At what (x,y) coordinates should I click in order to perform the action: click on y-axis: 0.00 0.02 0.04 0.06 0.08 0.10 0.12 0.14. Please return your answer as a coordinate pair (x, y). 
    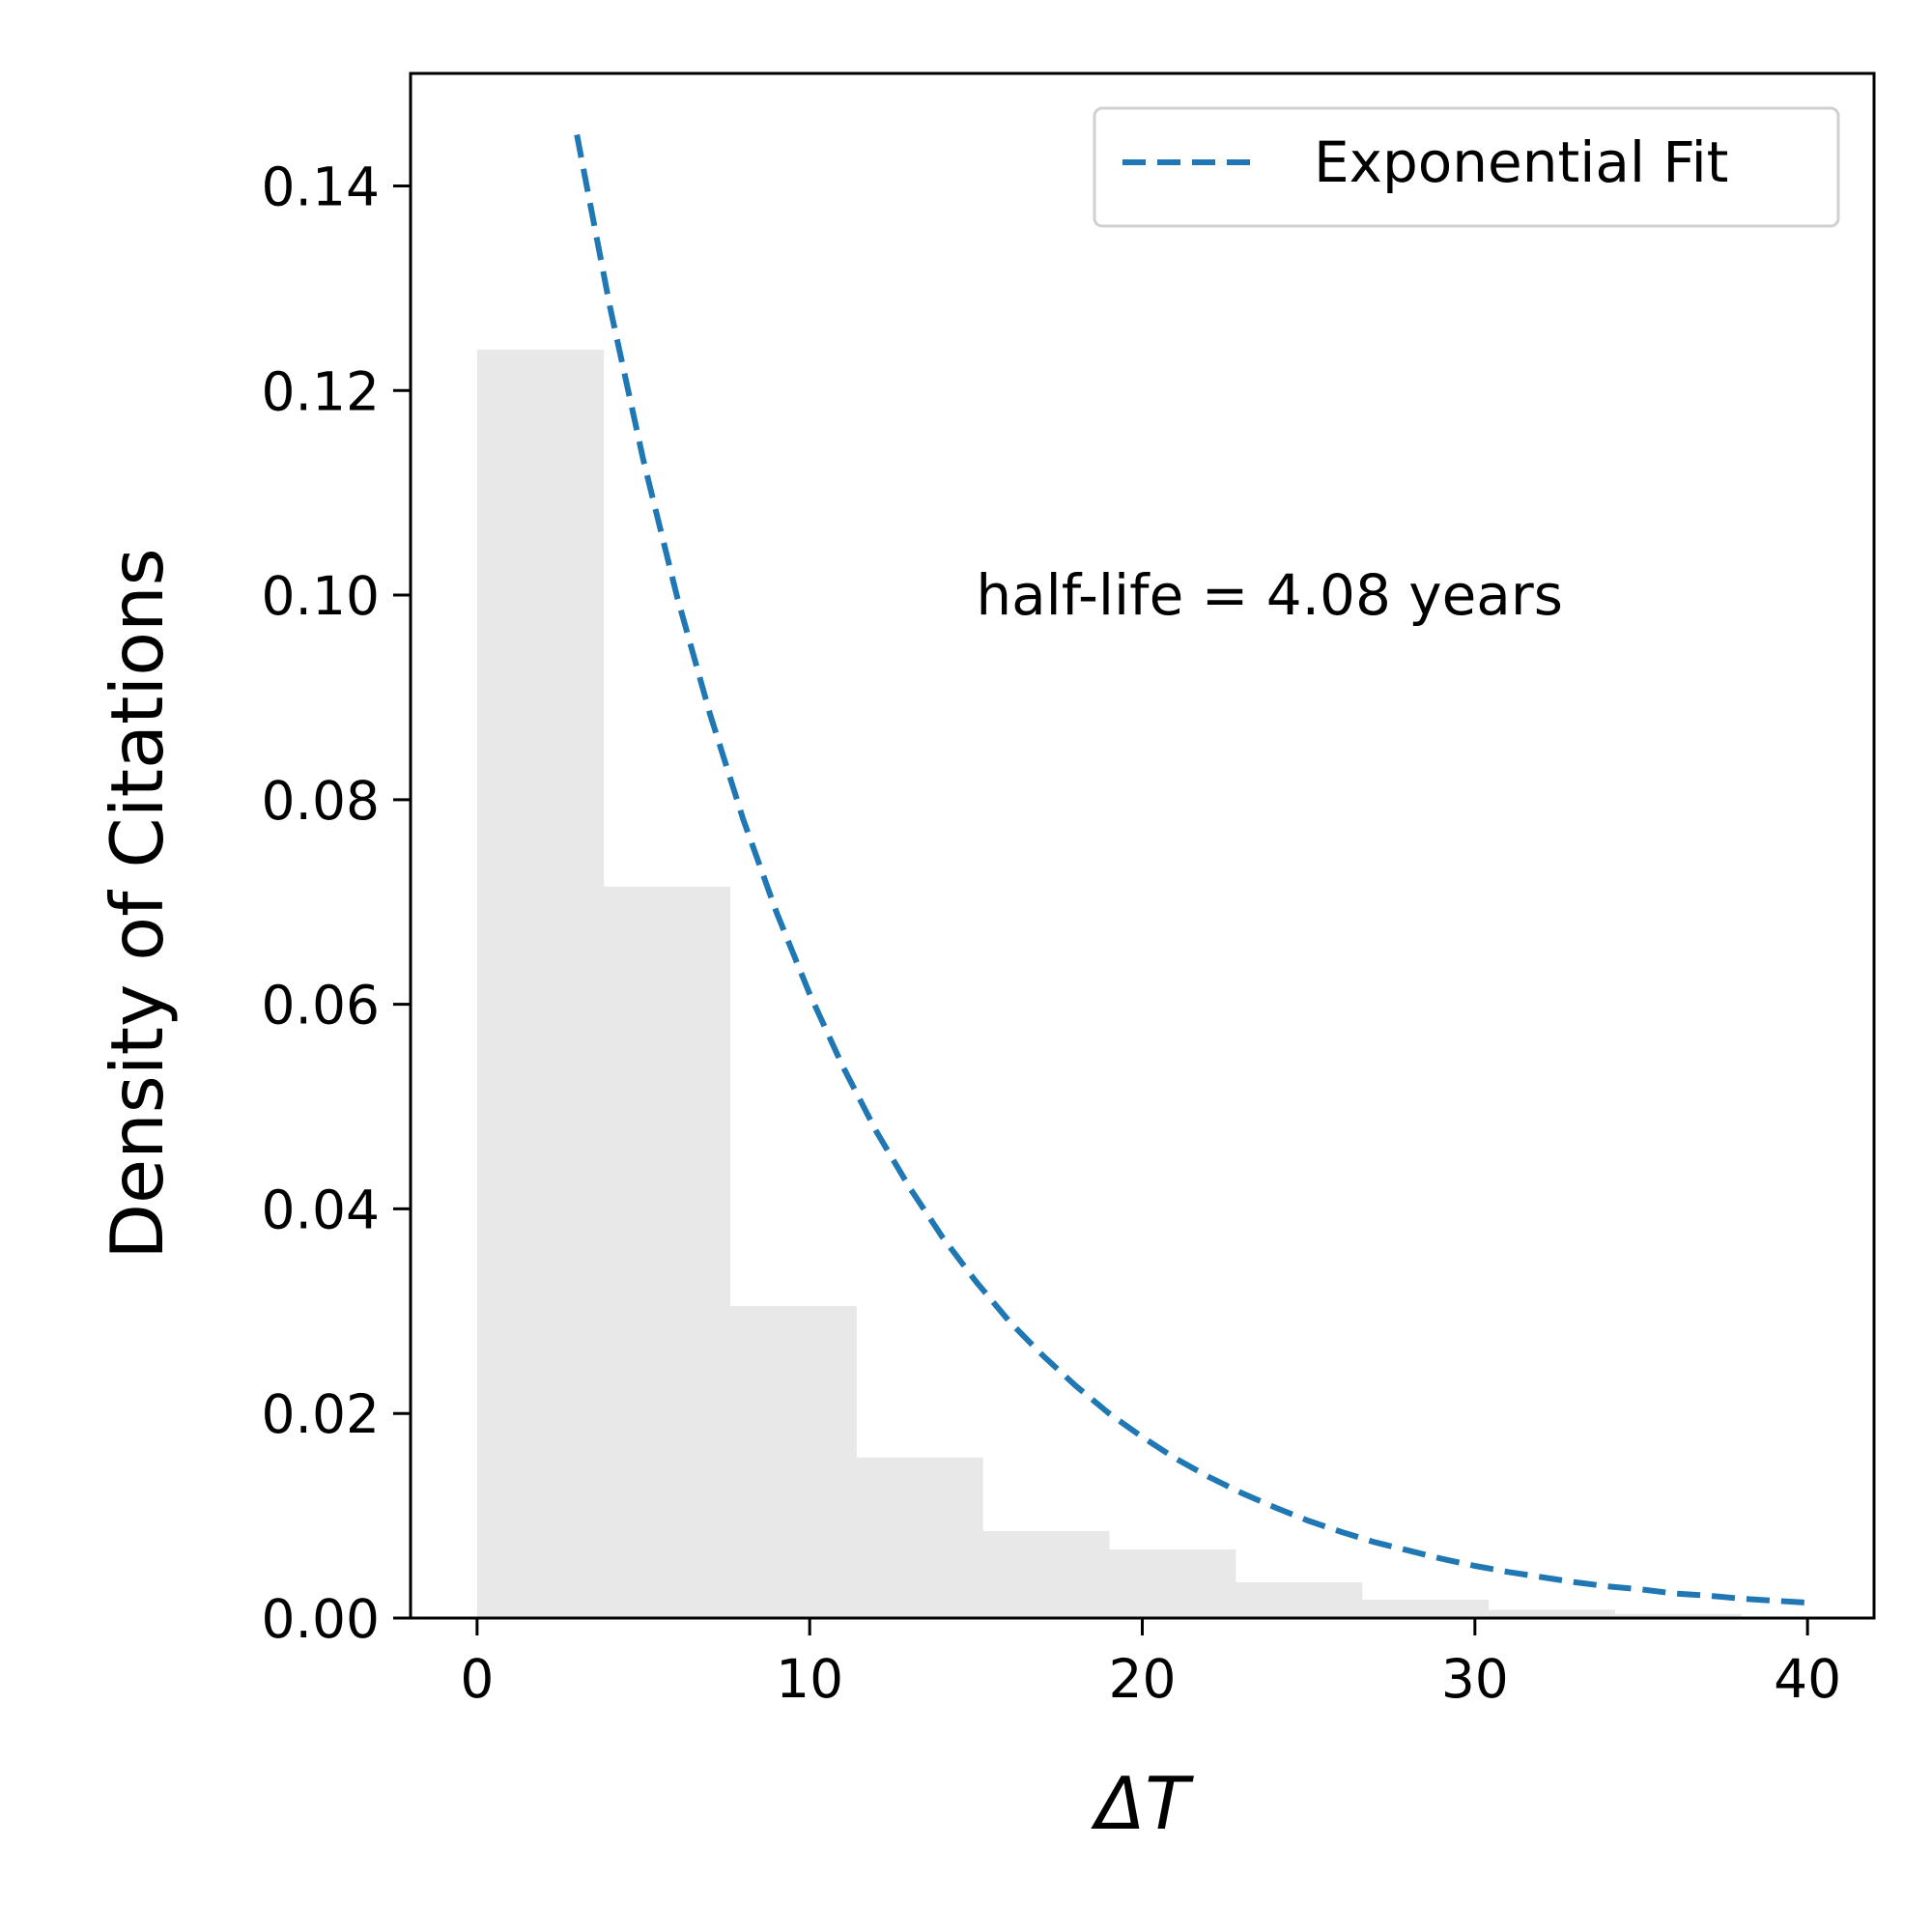
    Looking at the image, I should click on (336, 903).